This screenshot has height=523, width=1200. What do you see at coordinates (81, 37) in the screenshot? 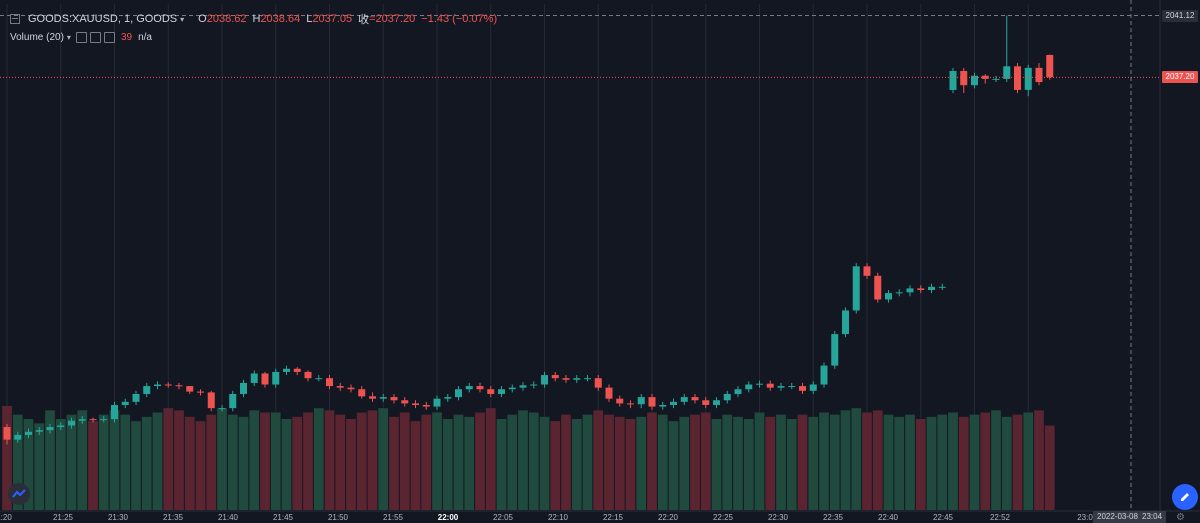
I see `visibility-icon` at bounding box center [81, 37].